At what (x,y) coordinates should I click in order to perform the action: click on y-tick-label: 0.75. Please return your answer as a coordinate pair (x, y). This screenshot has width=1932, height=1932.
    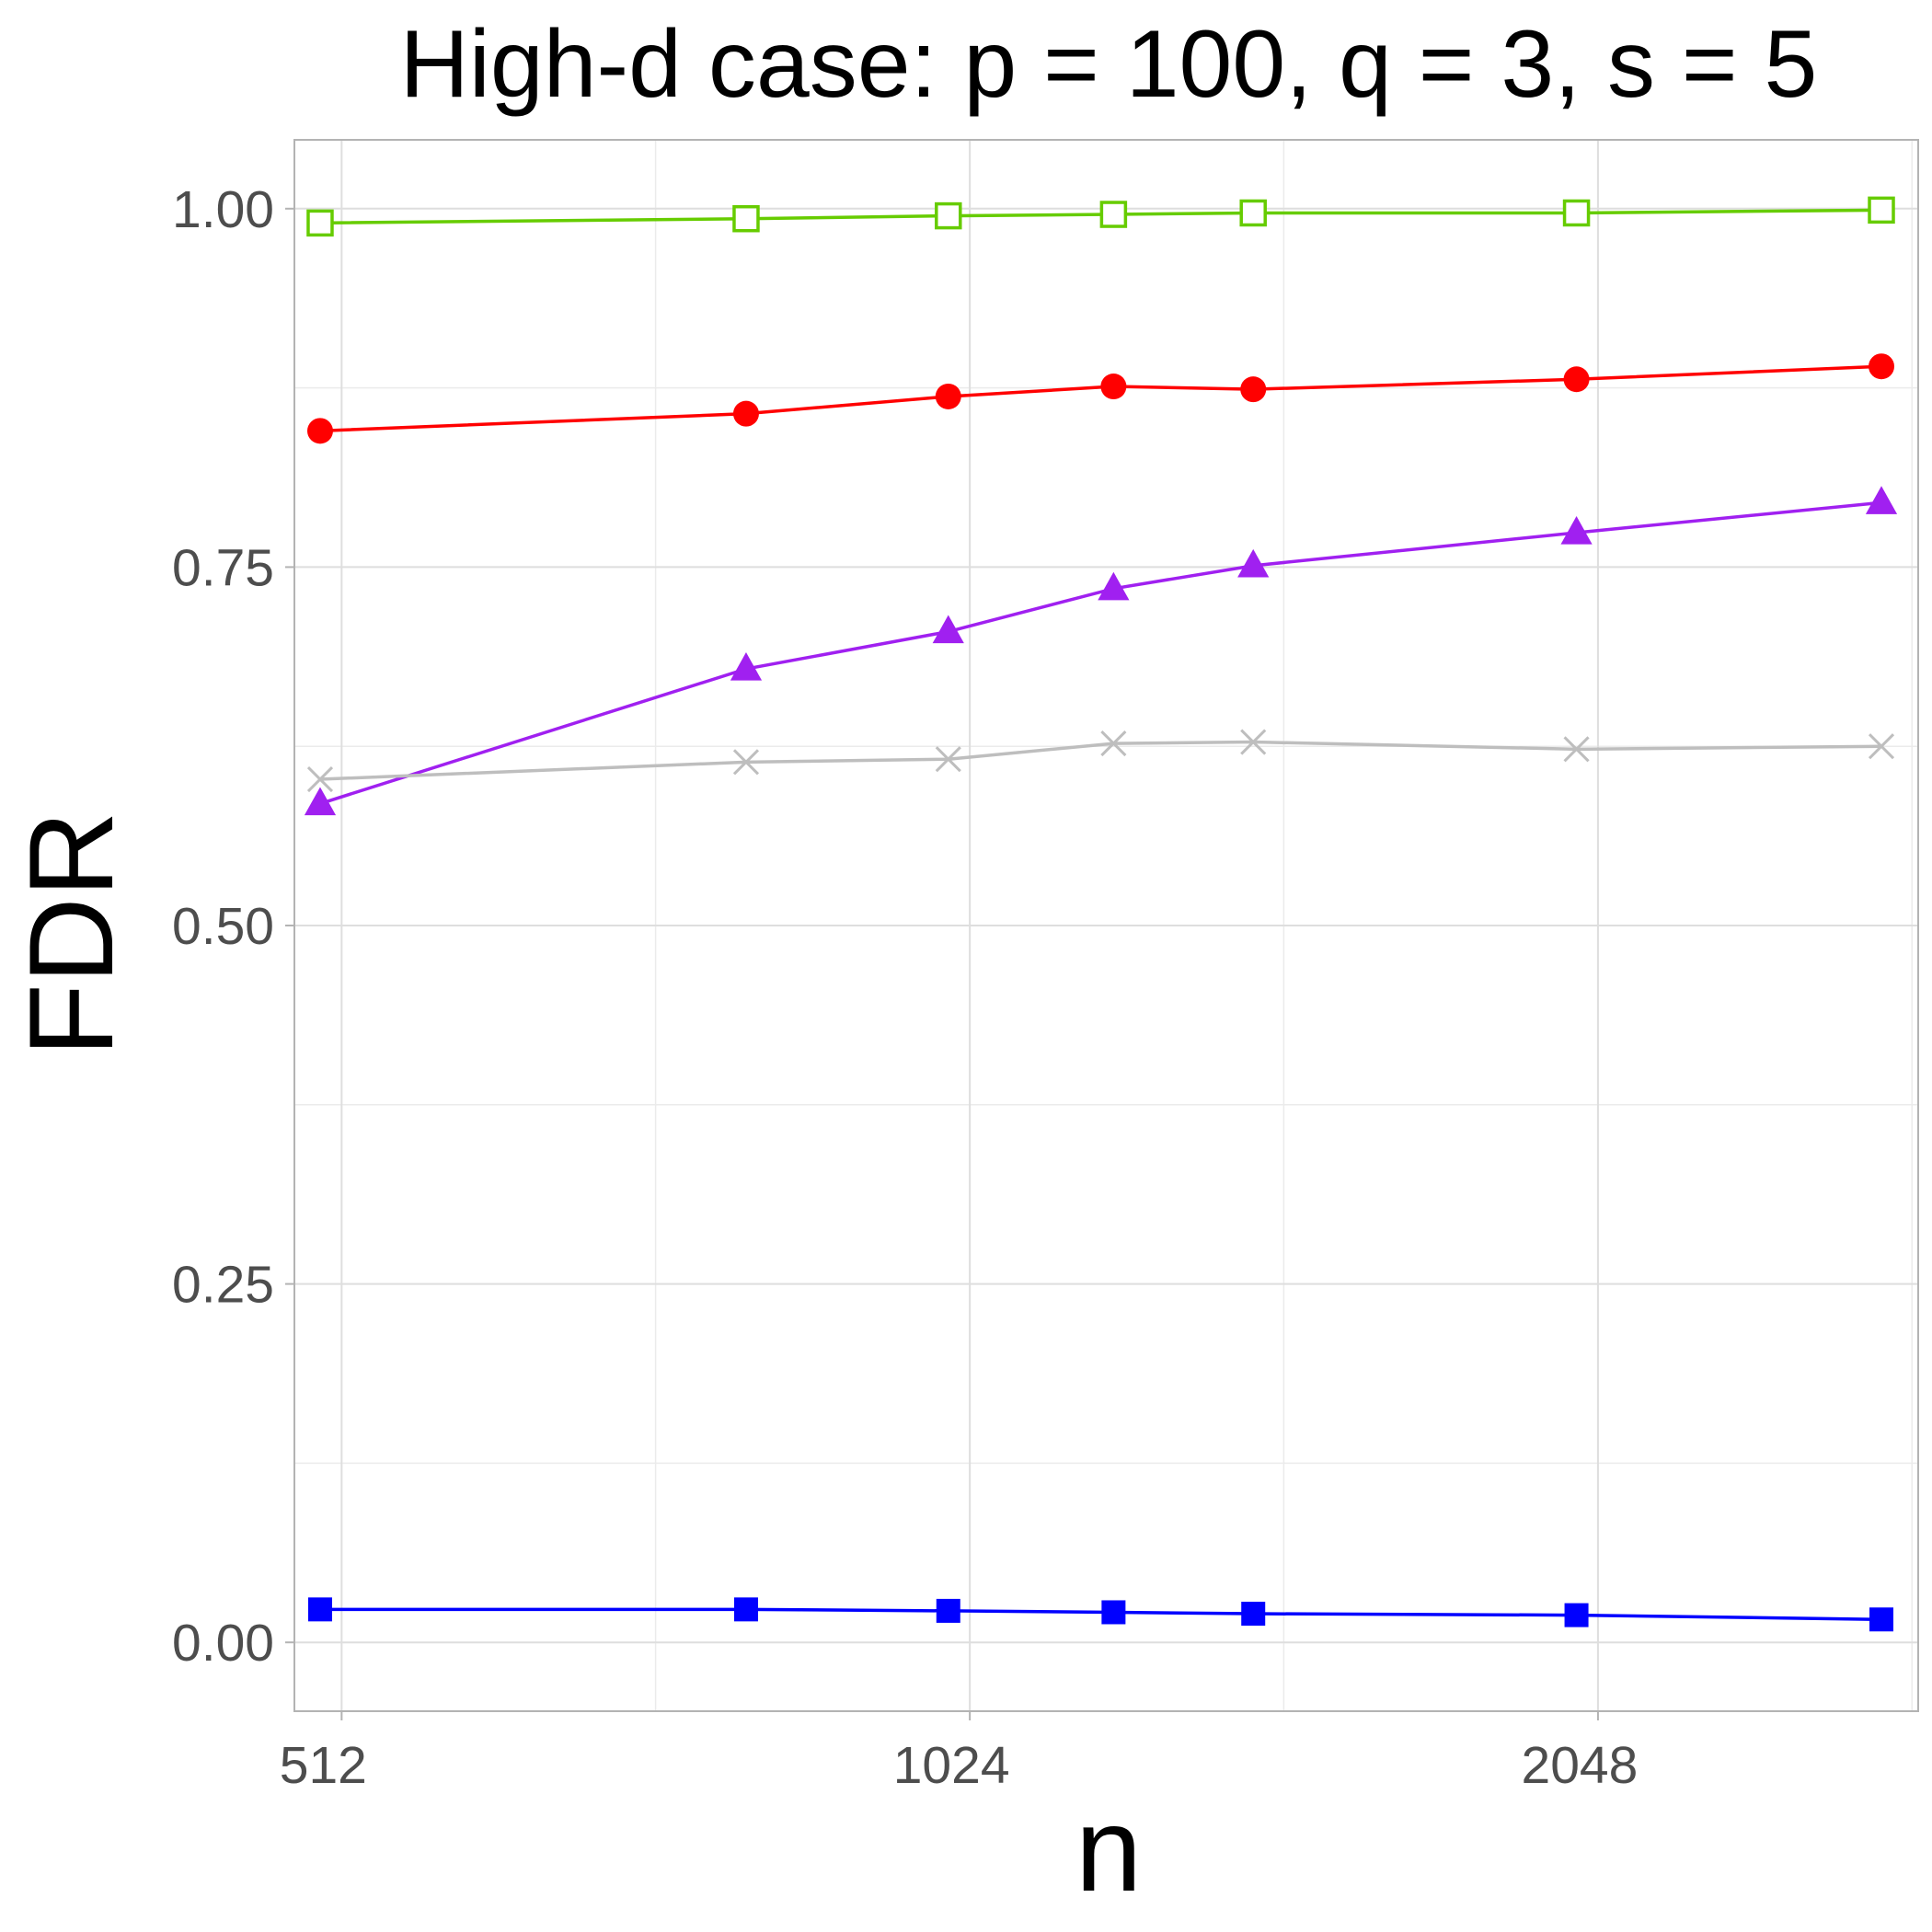
    Looking at the image, I should click on (223, 567).